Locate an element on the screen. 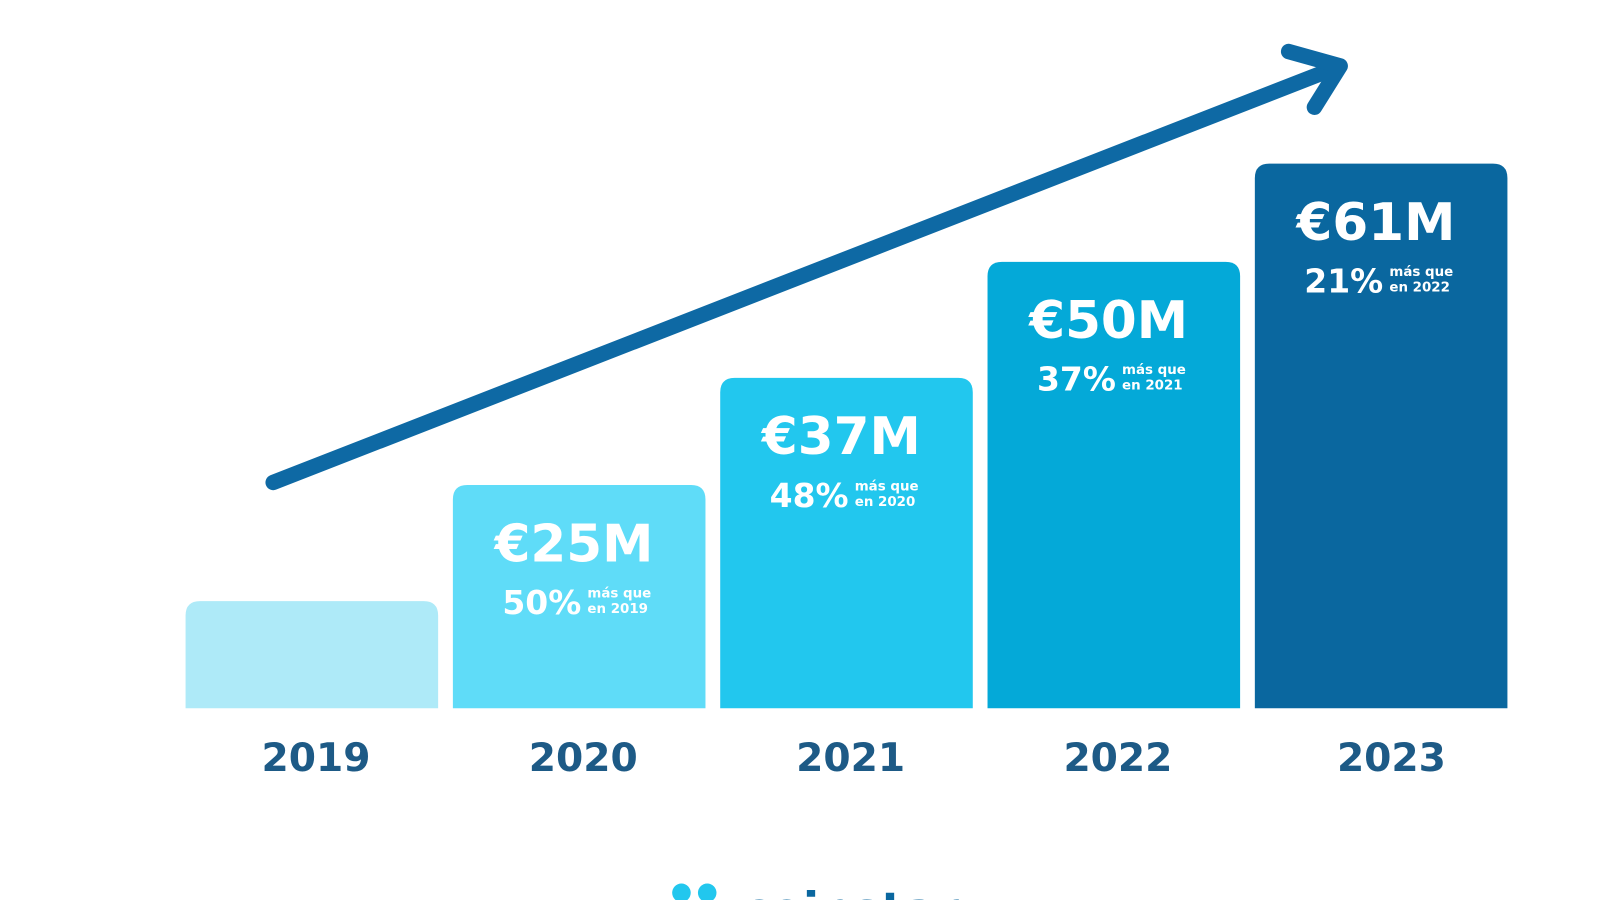 This screenshot has width=1600, height=900. x-tick-label: 2019 is located at coordinates (315, 758).